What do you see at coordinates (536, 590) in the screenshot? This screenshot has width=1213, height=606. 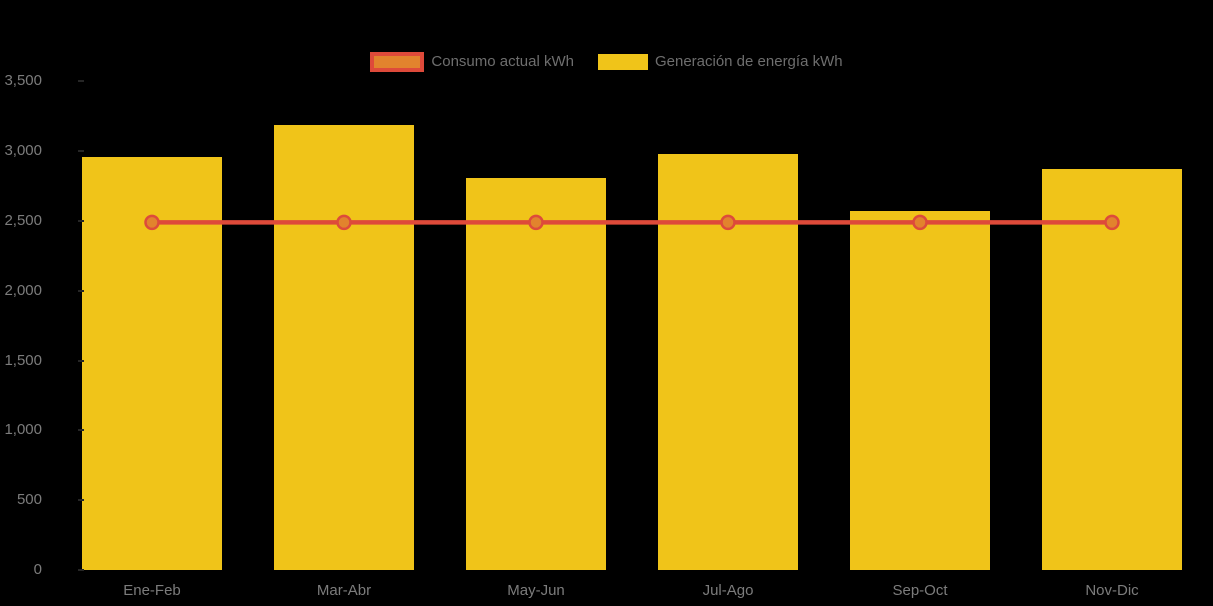 I see `x-axis-label-may-jun: May-Jun` at bounding box center [536, 590].